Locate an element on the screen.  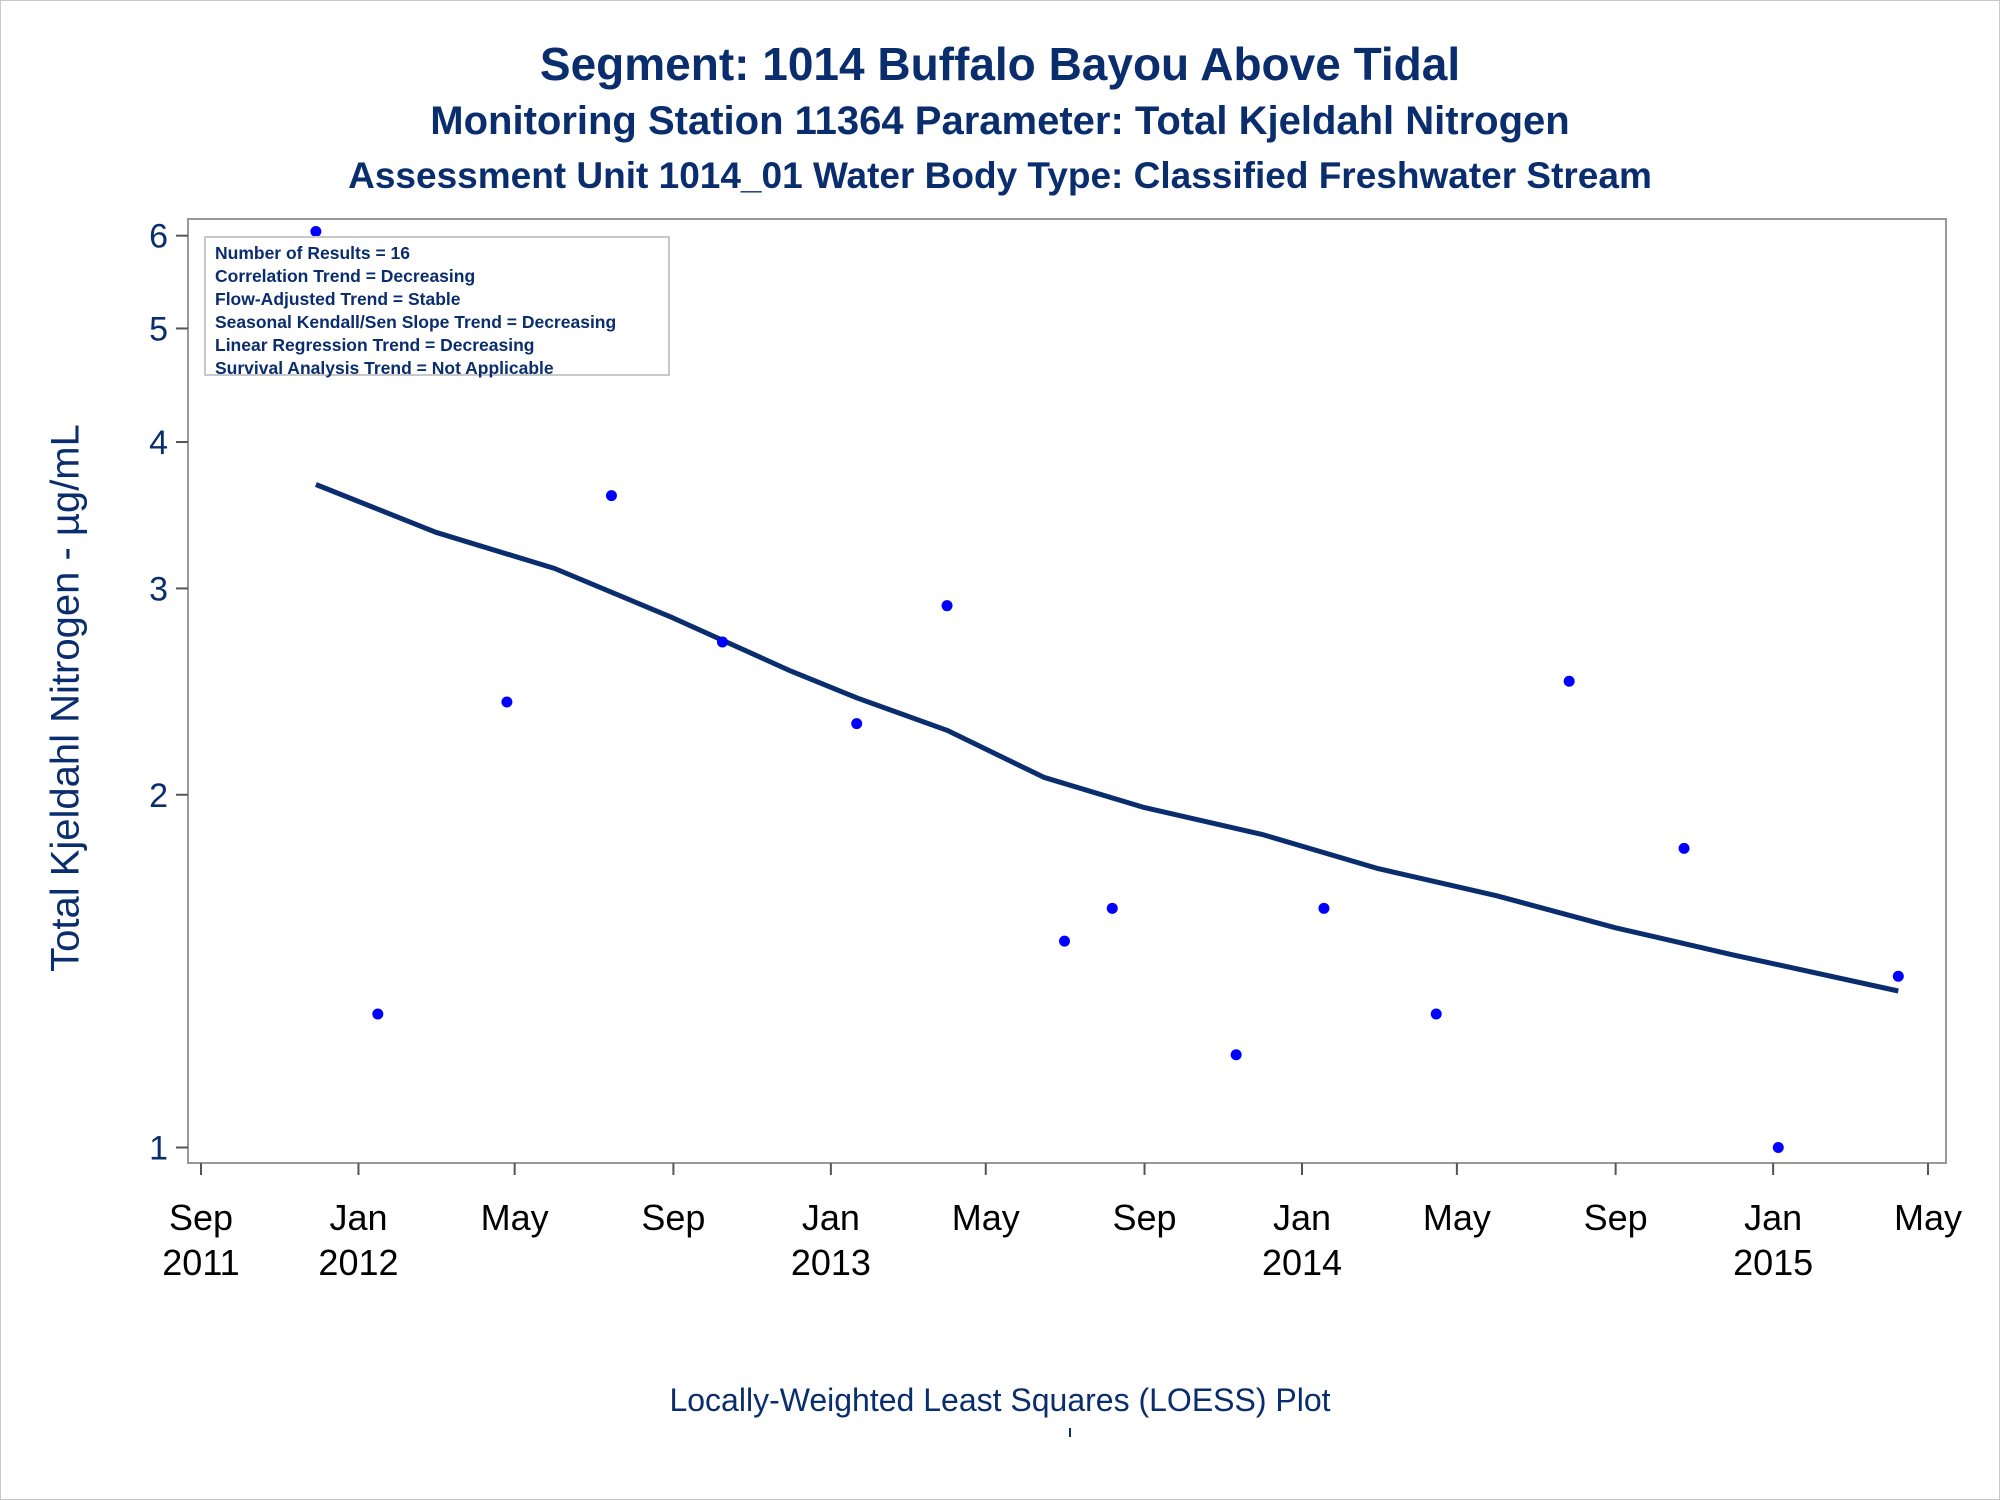
y-tick-label: 1 is located at coordinates (158, 1148).